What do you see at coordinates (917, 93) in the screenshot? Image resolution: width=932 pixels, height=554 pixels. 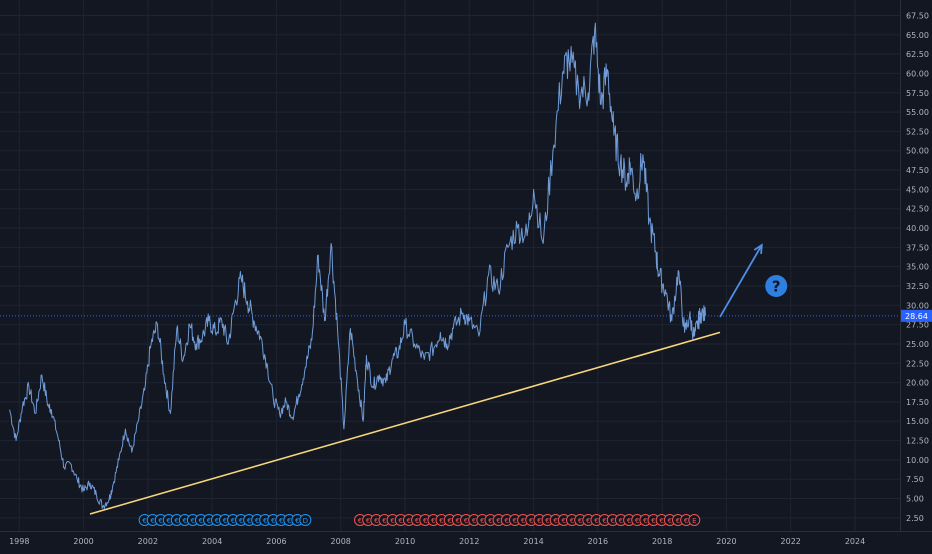 I see `y-tick-label: 57.50` at bounding box center [917, 93].